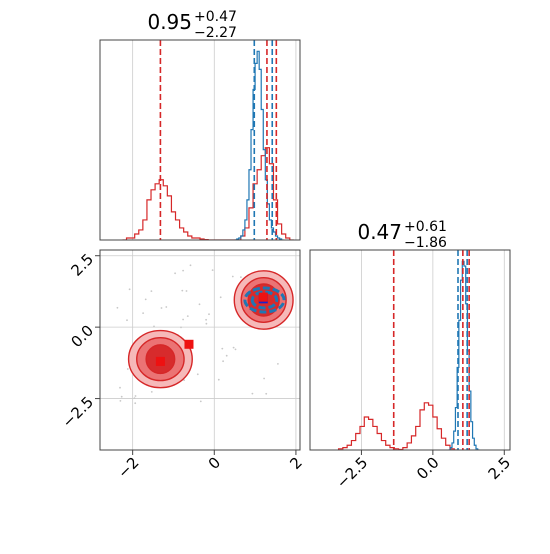 The height and width of the screenshot is (554, 550). Describe the element at coordinates (259, 145) in the screenshot. I see `x1-hist-series-blue-step` at that location.